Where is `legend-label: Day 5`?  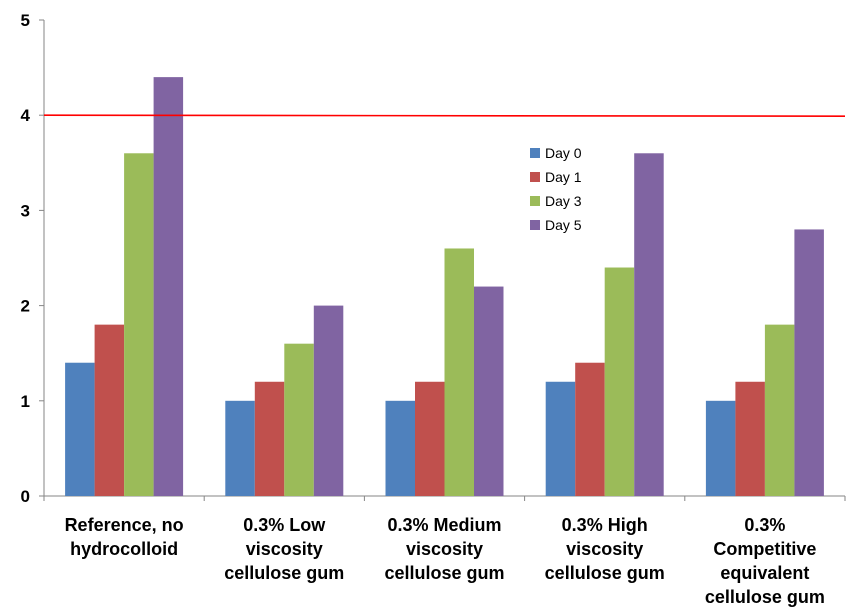
legend-label: Day 5 is located at coordinates (563, 225).